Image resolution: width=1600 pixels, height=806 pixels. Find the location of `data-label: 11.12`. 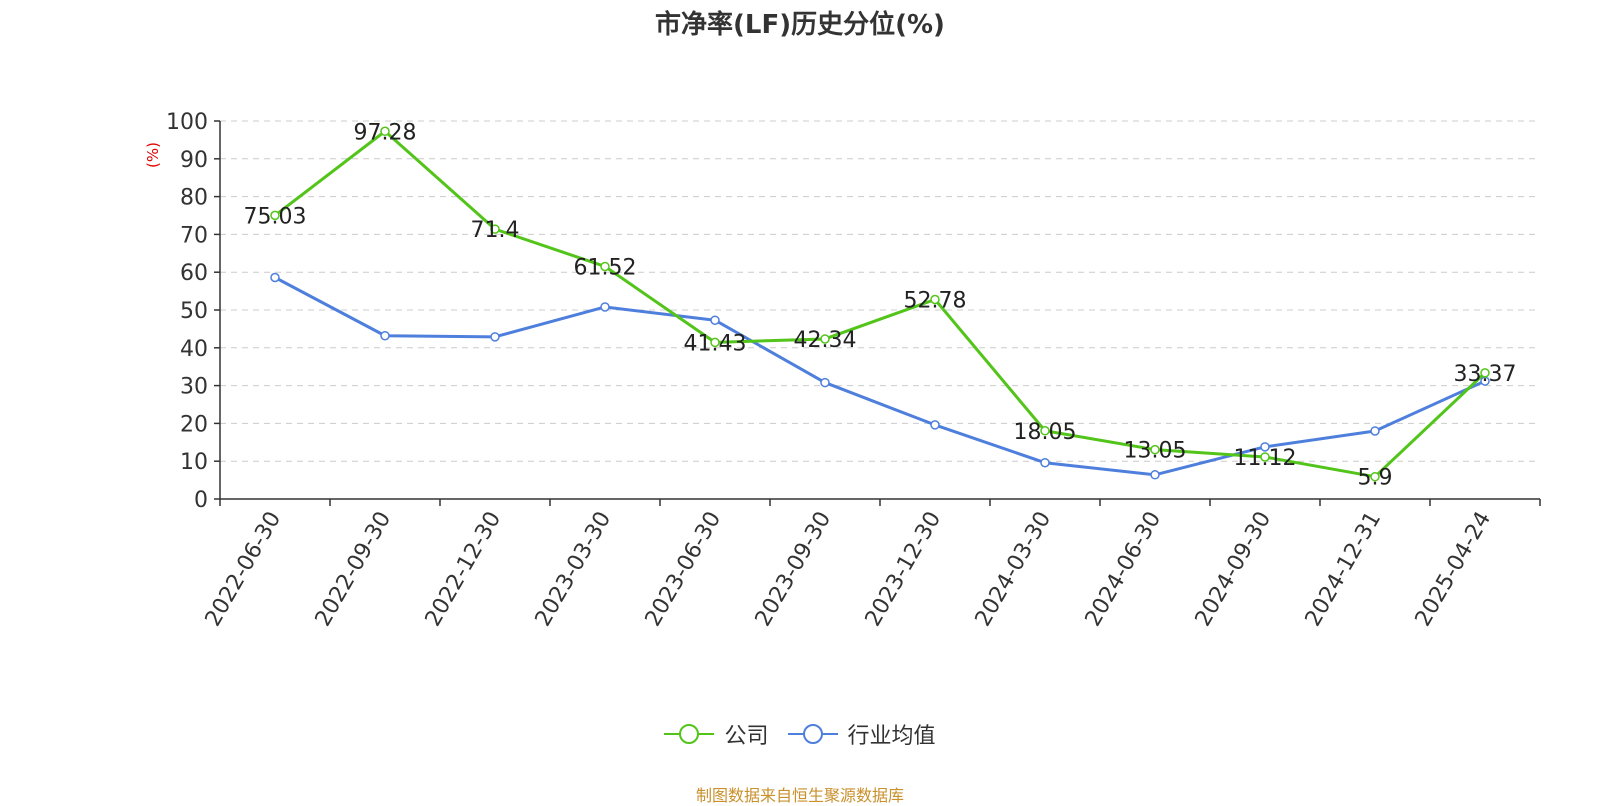

data-label: 11.12 is located at coordinates (1265, 458).